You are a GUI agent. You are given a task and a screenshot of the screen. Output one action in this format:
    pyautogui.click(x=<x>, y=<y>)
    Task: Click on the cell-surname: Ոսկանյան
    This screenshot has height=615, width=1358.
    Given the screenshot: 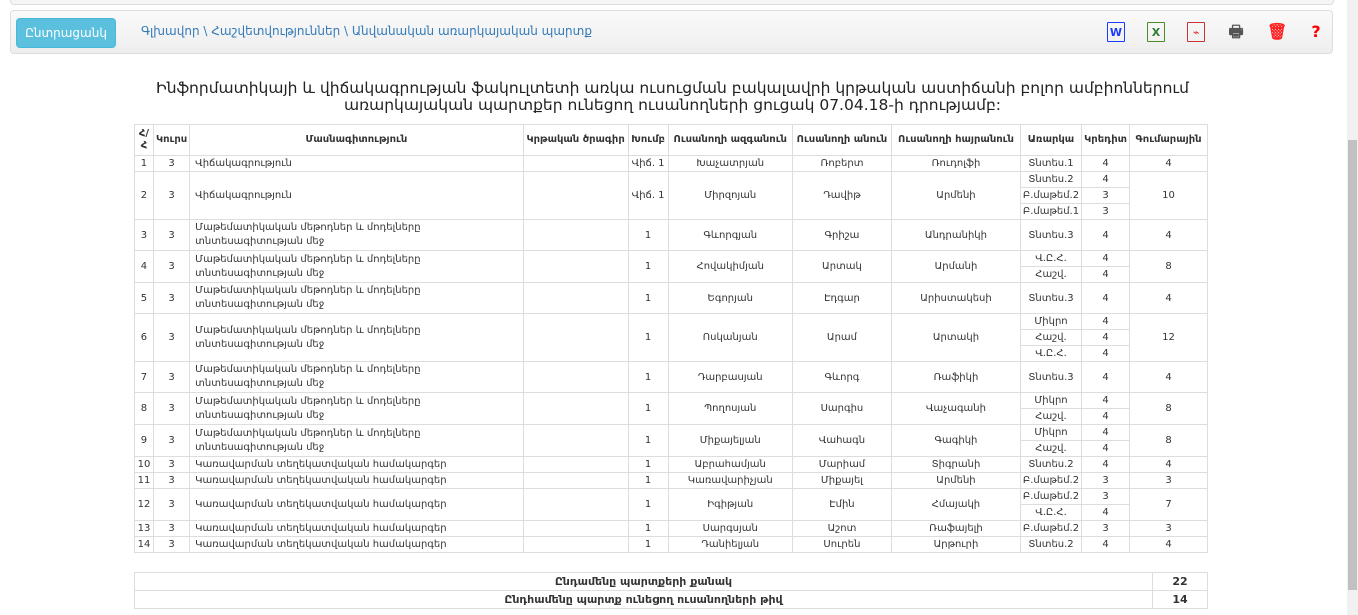 What is the action you would take?
    pyautogui.click(x=730, y=337)
    